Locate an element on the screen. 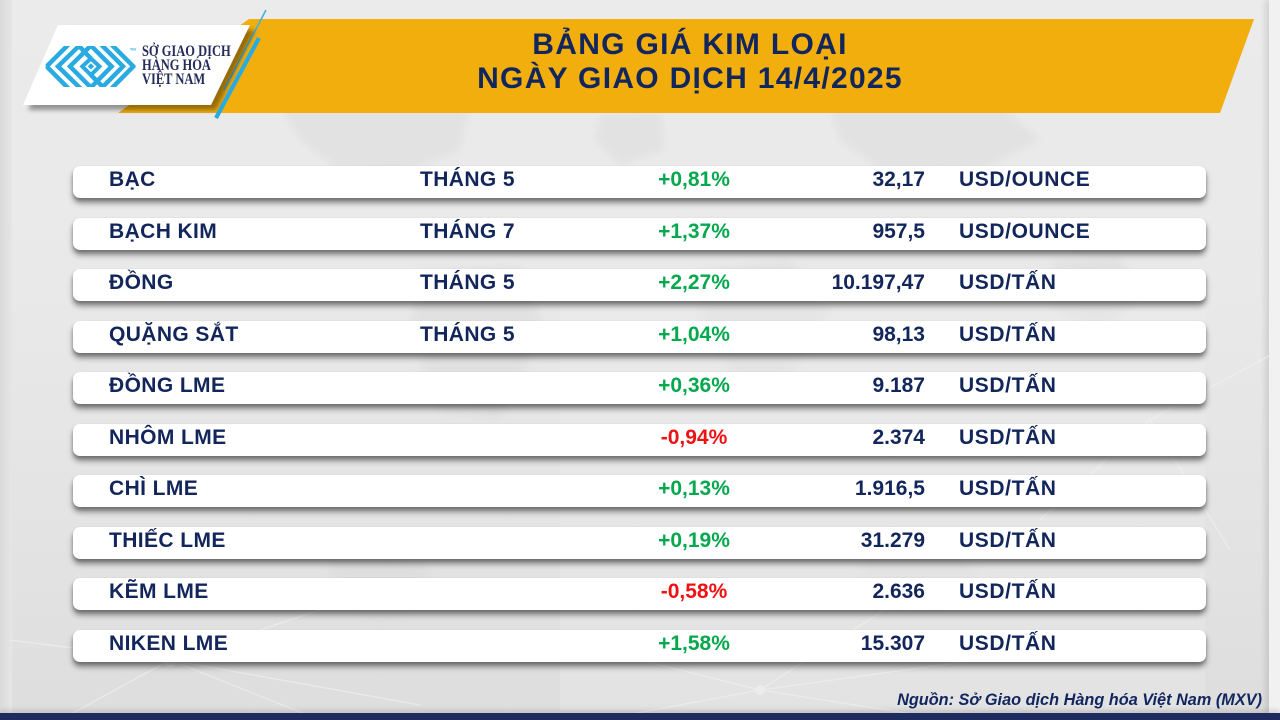 The image size is (1280, 720). svg-text: ™ is located at coordinates (133, 51).